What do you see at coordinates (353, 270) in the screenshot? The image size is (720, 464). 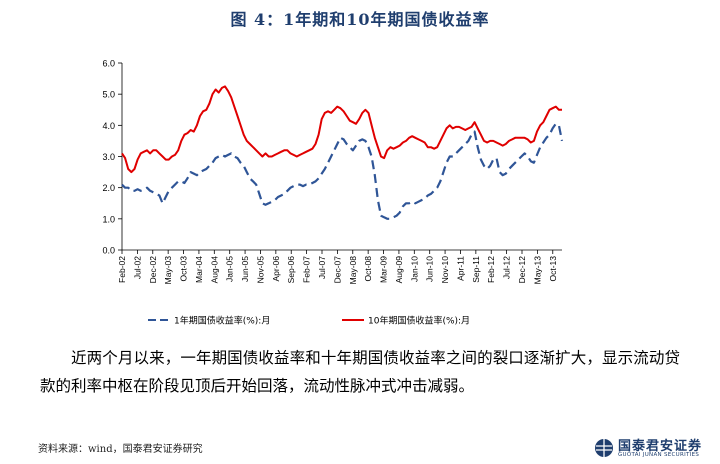 I see `x-tick-label: May-08` at bounding box center [353, 270].